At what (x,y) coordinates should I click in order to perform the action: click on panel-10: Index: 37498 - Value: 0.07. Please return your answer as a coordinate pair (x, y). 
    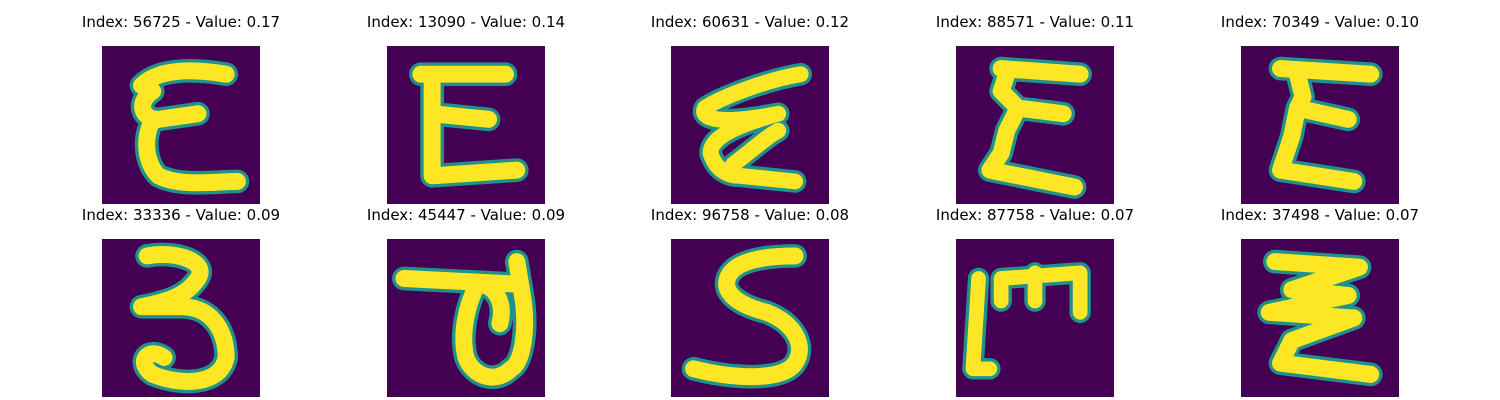
    Looking at the image, I should click on (1320, 301).